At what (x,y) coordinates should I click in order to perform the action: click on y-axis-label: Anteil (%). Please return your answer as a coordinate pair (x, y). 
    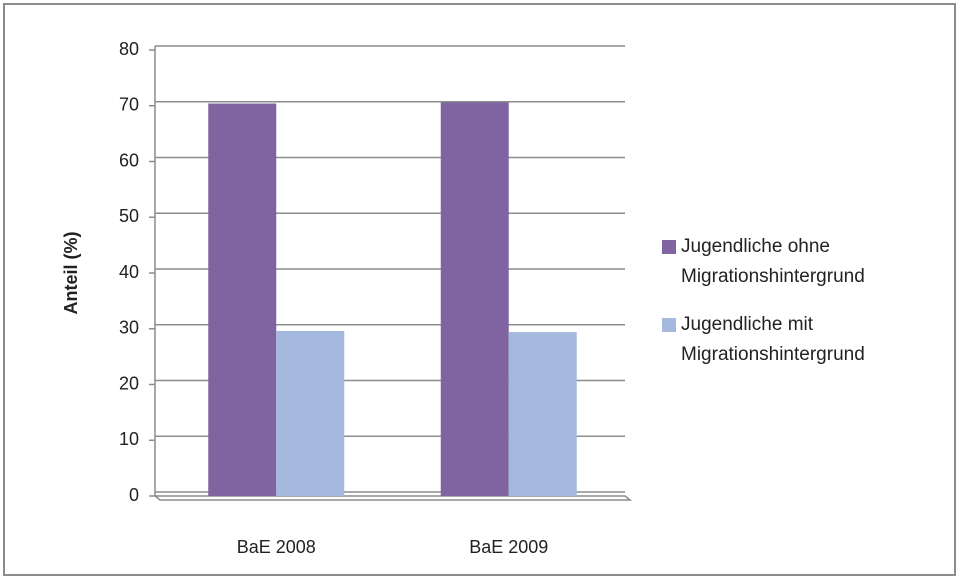
    Looking at the image, I should click on (71, 272).